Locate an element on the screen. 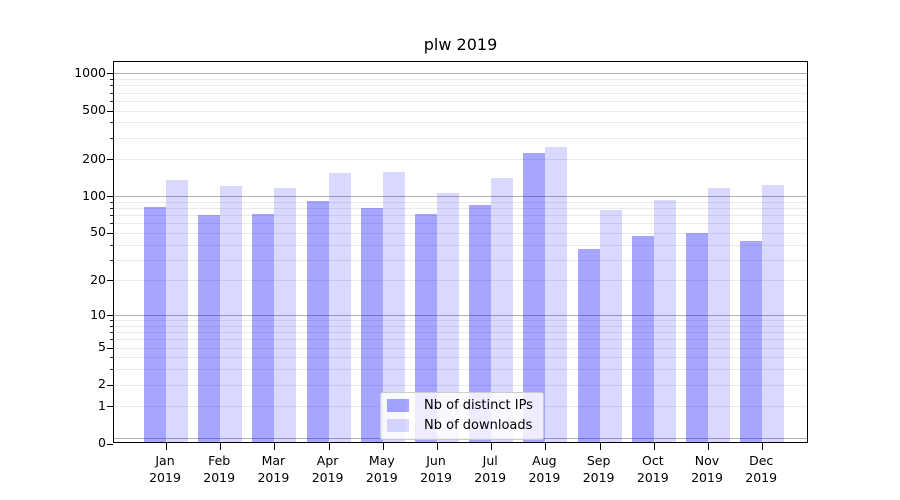 The width and height of the screenshot is (900, 500). x-tick-month: Nov is located at coordinates (707, 460).